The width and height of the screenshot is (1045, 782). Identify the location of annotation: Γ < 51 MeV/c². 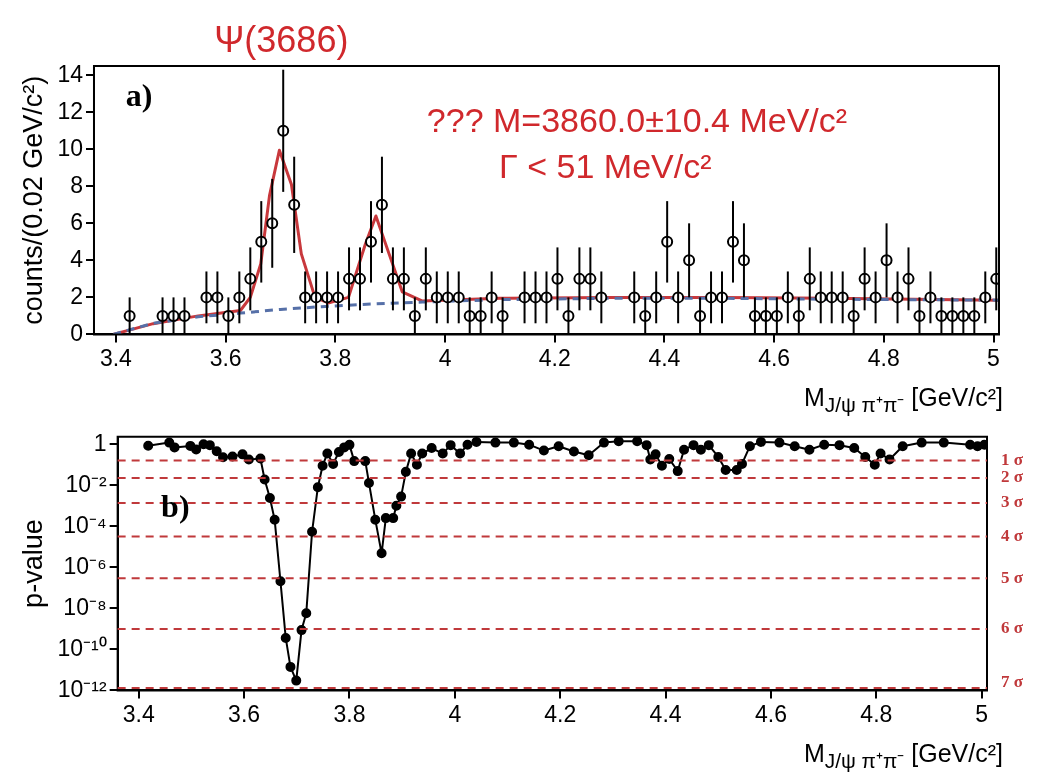
(605, 166).